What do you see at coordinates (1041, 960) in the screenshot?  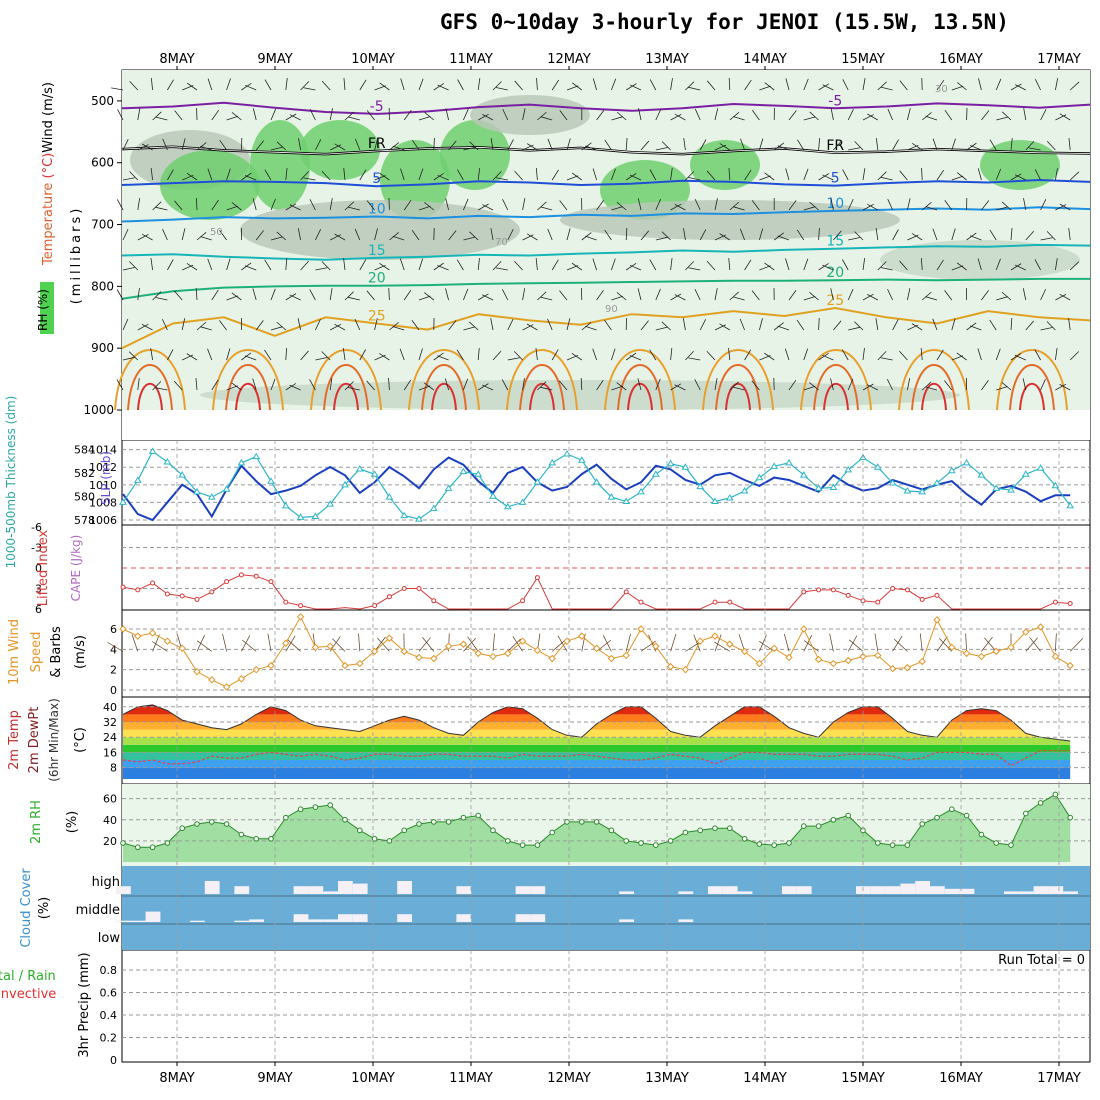 I see `run-total-label: Run Total = 0` at bounding box center [1041, 960].